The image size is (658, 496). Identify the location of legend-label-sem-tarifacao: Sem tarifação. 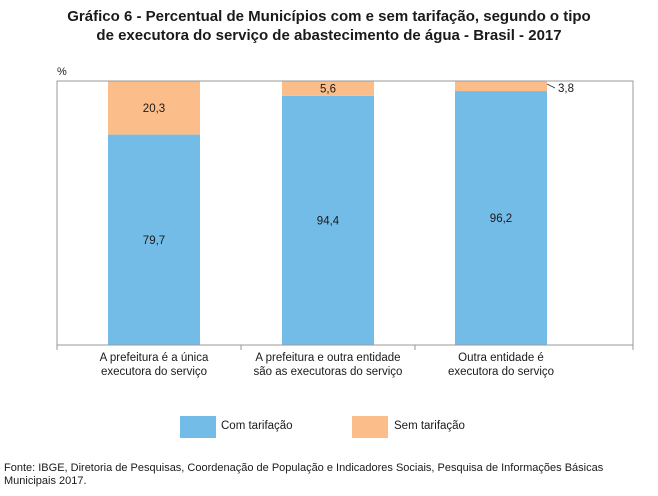
(429, 426).